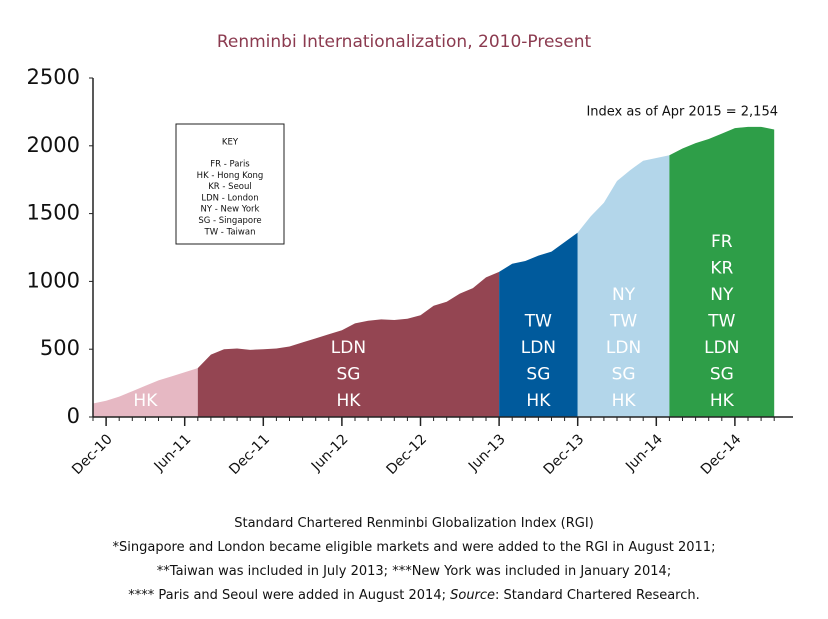  I want to click on x-tick-label: Jun-14, so click(644, 453).